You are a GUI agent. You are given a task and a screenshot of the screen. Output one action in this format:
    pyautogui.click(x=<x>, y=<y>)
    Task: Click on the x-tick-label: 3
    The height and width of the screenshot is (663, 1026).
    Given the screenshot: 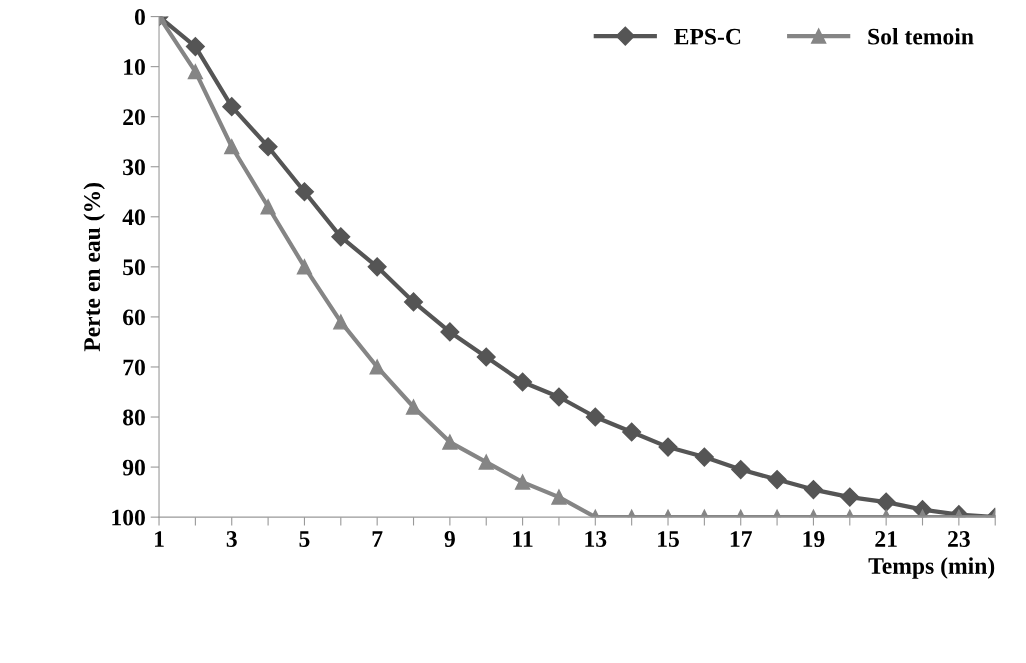 What is the action you would take?
    pyautogui.click(x=231, y=539)
    